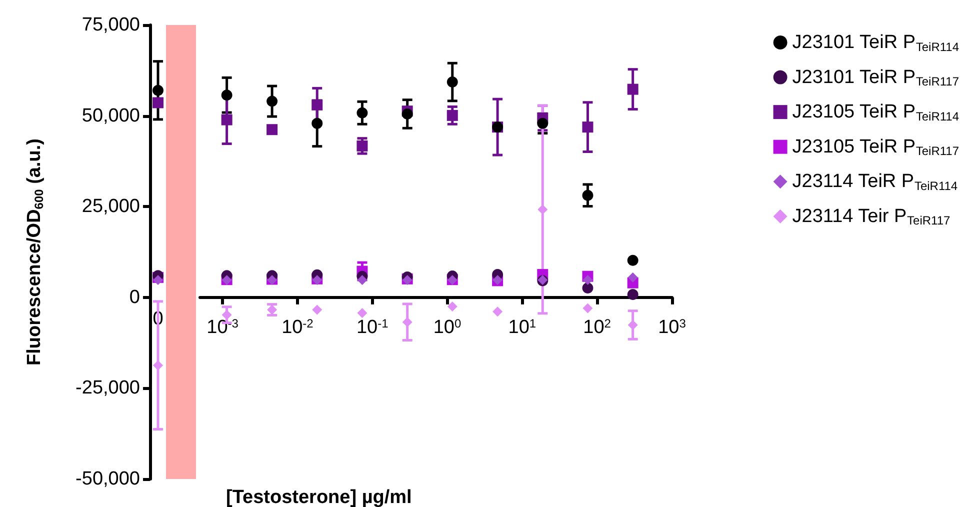  What do you see at coordinates (111, 115) in the screenshot?
I see `y-tick-label: 50,000` at bounding box center [111, 115].